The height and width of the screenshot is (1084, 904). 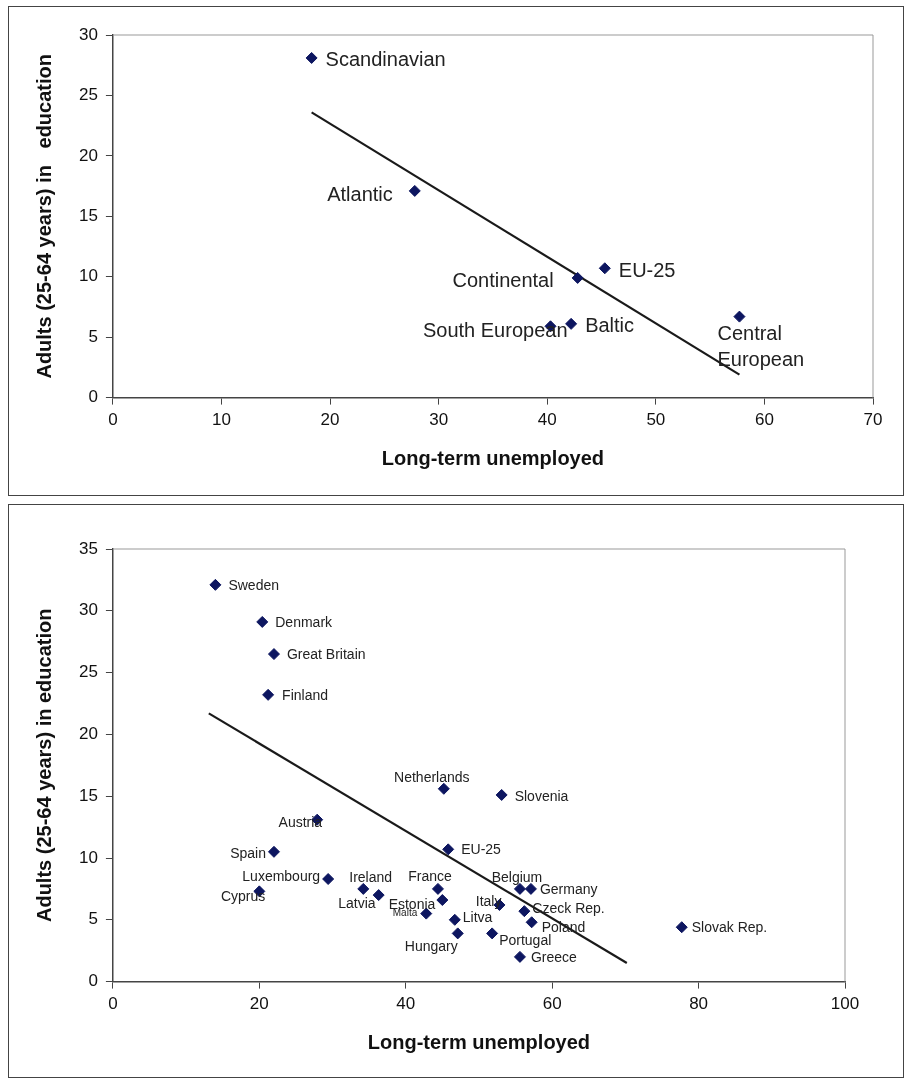 I want to click on annotation: Slovenia, so click(x=541, y=795).